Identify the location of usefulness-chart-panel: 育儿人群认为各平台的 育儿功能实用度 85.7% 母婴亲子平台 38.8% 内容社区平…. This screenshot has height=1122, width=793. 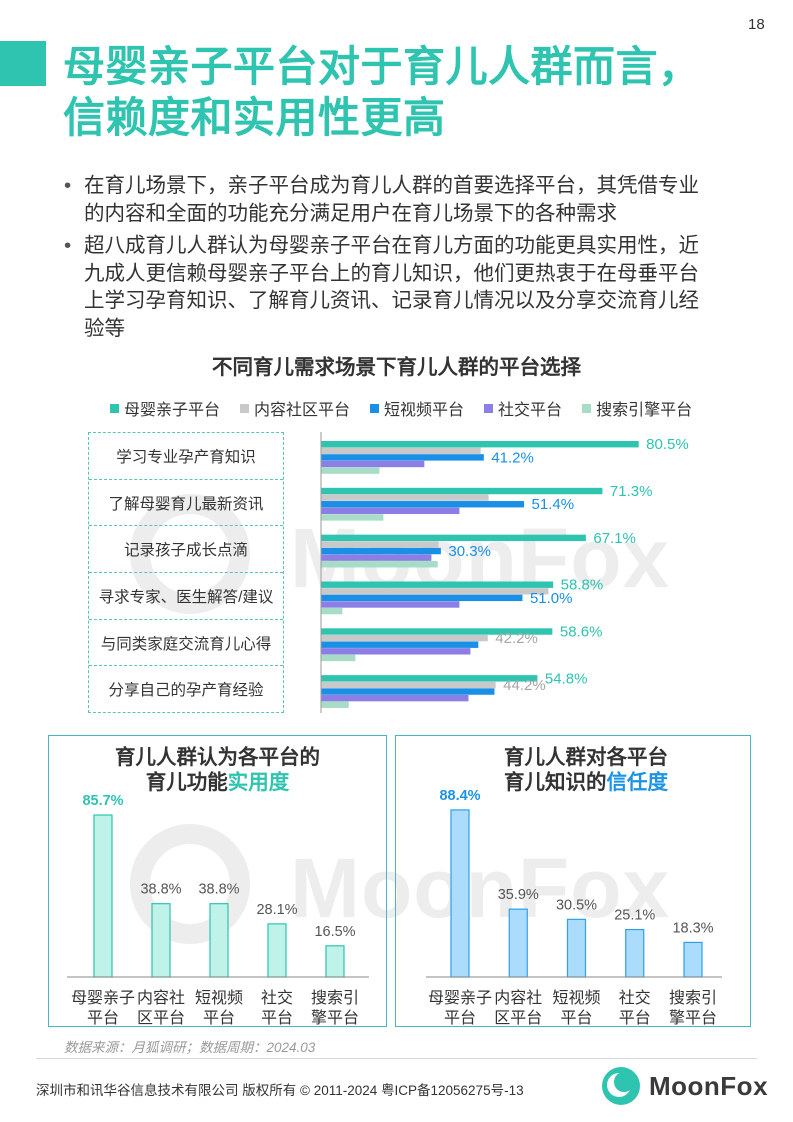
(217, 881).